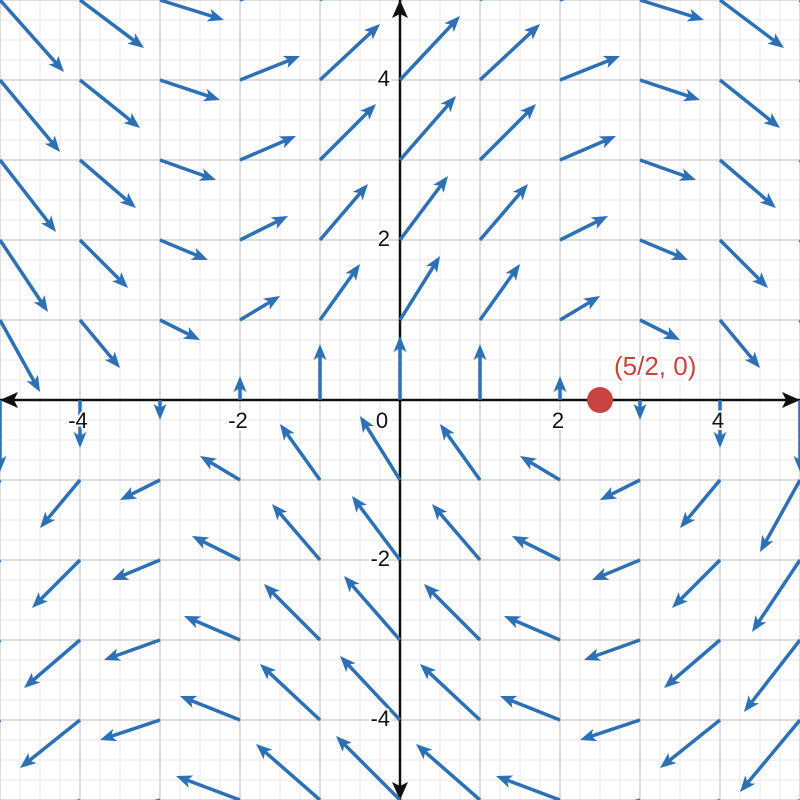 The width and height of the screenshot is (800, 800). Describe the element at coordinates (655, 366) in the screenshot. I see `point-label: (5/2, 0)` at that location.